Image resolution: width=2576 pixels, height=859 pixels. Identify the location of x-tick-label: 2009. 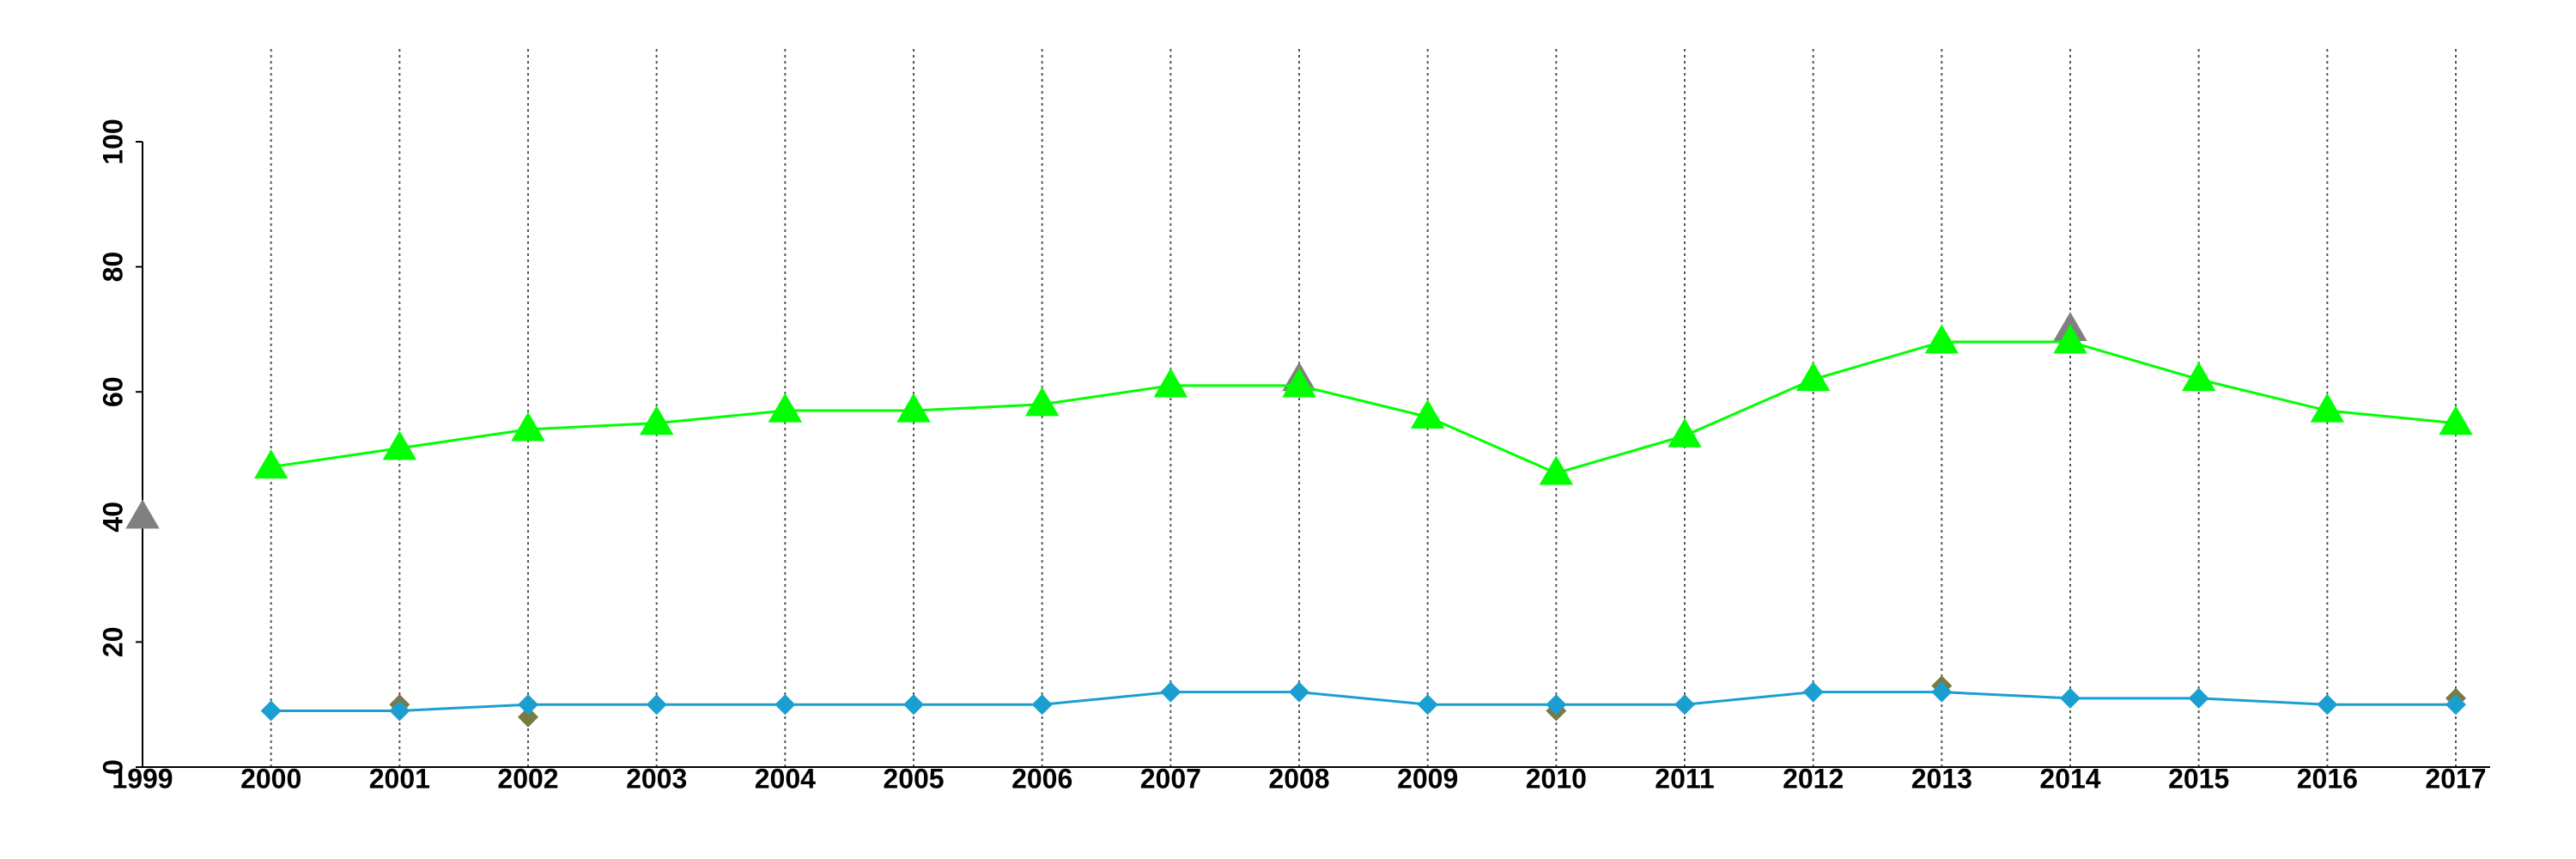
(1427, 778).